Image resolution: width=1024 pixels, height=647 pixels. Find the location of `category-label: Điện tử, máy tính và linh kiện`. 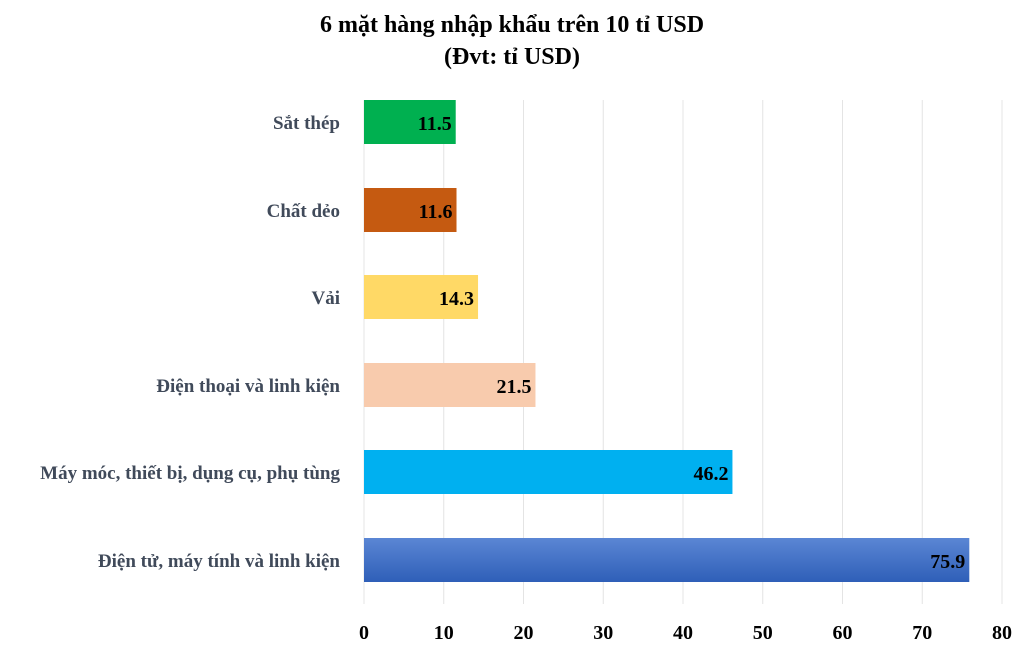

category-label: Điện tử, máy tính và linh kiện is located at coordinates (219, 561).